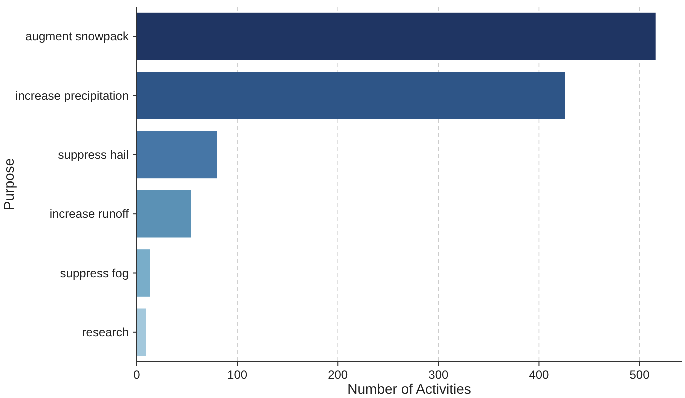 This screenshot has height=398, width=685. I want to click on x-tick-label: 0, so click(137, 375).